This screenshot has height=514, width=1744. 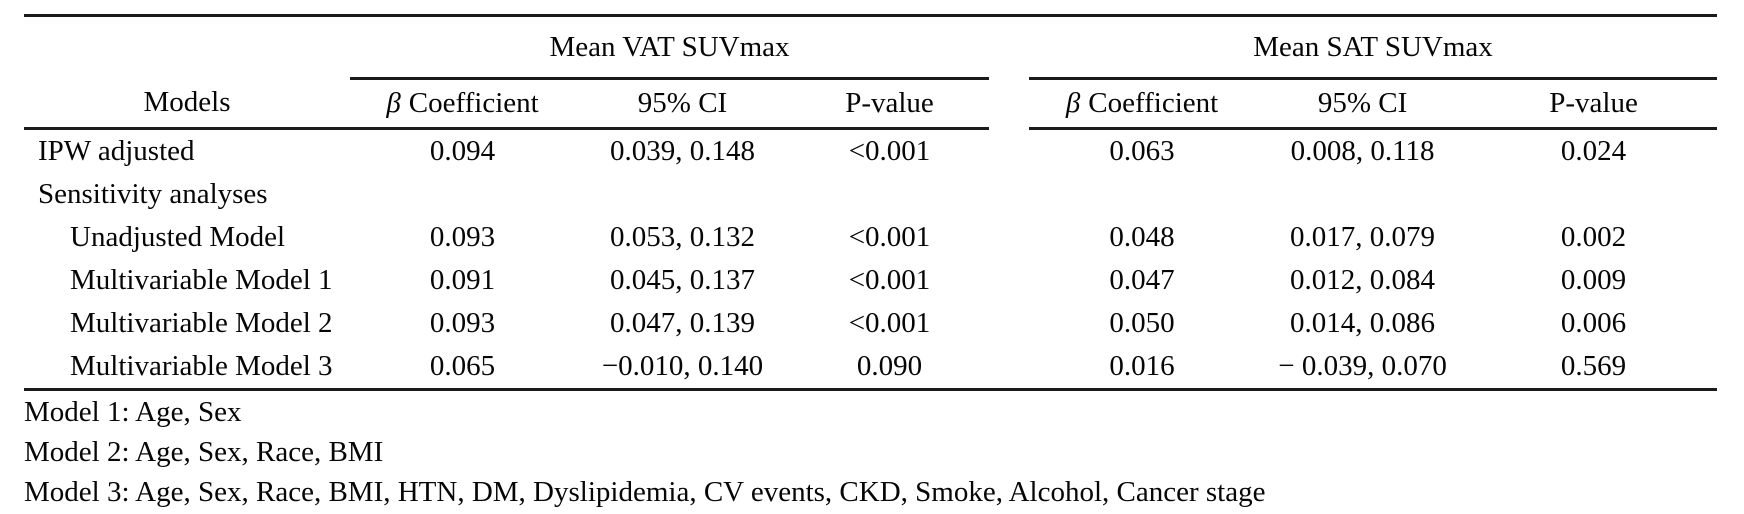 What do you see at coordinates (1593, 237) in the screenshot?
I see `sat-p-value: 0.002` at bounding box center [1593, 237].